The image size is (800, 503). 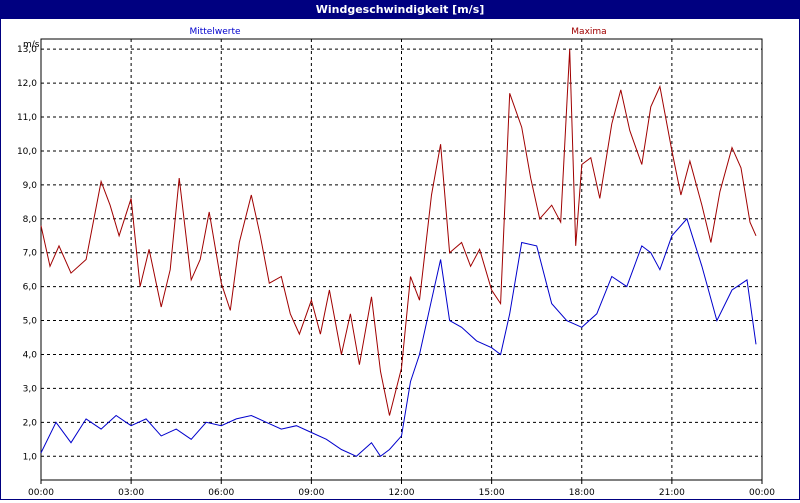 I want to click on legend-mittelwerte: Mittelwerte, so click(x=214, y=32).